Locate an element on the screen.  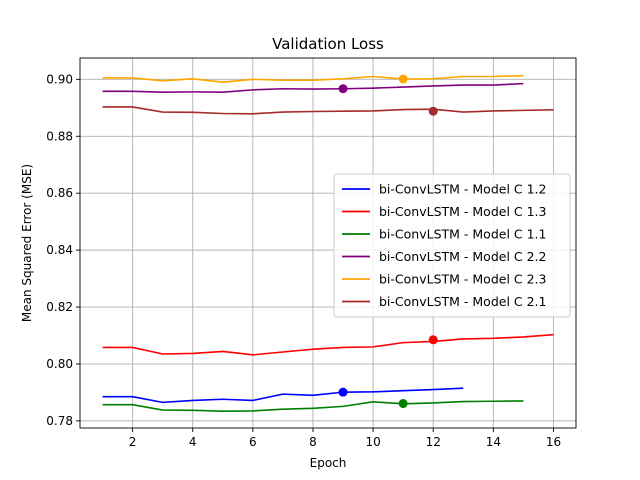
legend-label-4: bi-ConvLSTM - Model C 2.3 is located at coordinates (462, 279).